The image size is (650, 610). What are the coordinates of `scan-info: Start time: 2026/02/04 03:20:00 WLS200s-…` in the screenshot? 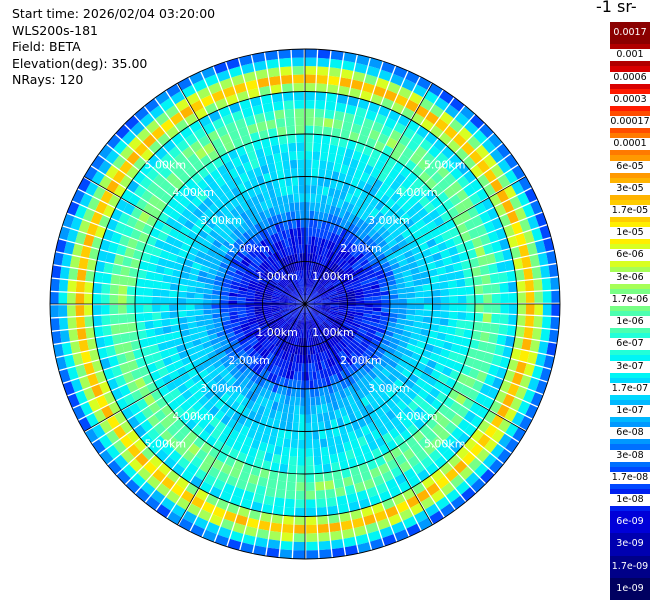 It's located at (113, 47).